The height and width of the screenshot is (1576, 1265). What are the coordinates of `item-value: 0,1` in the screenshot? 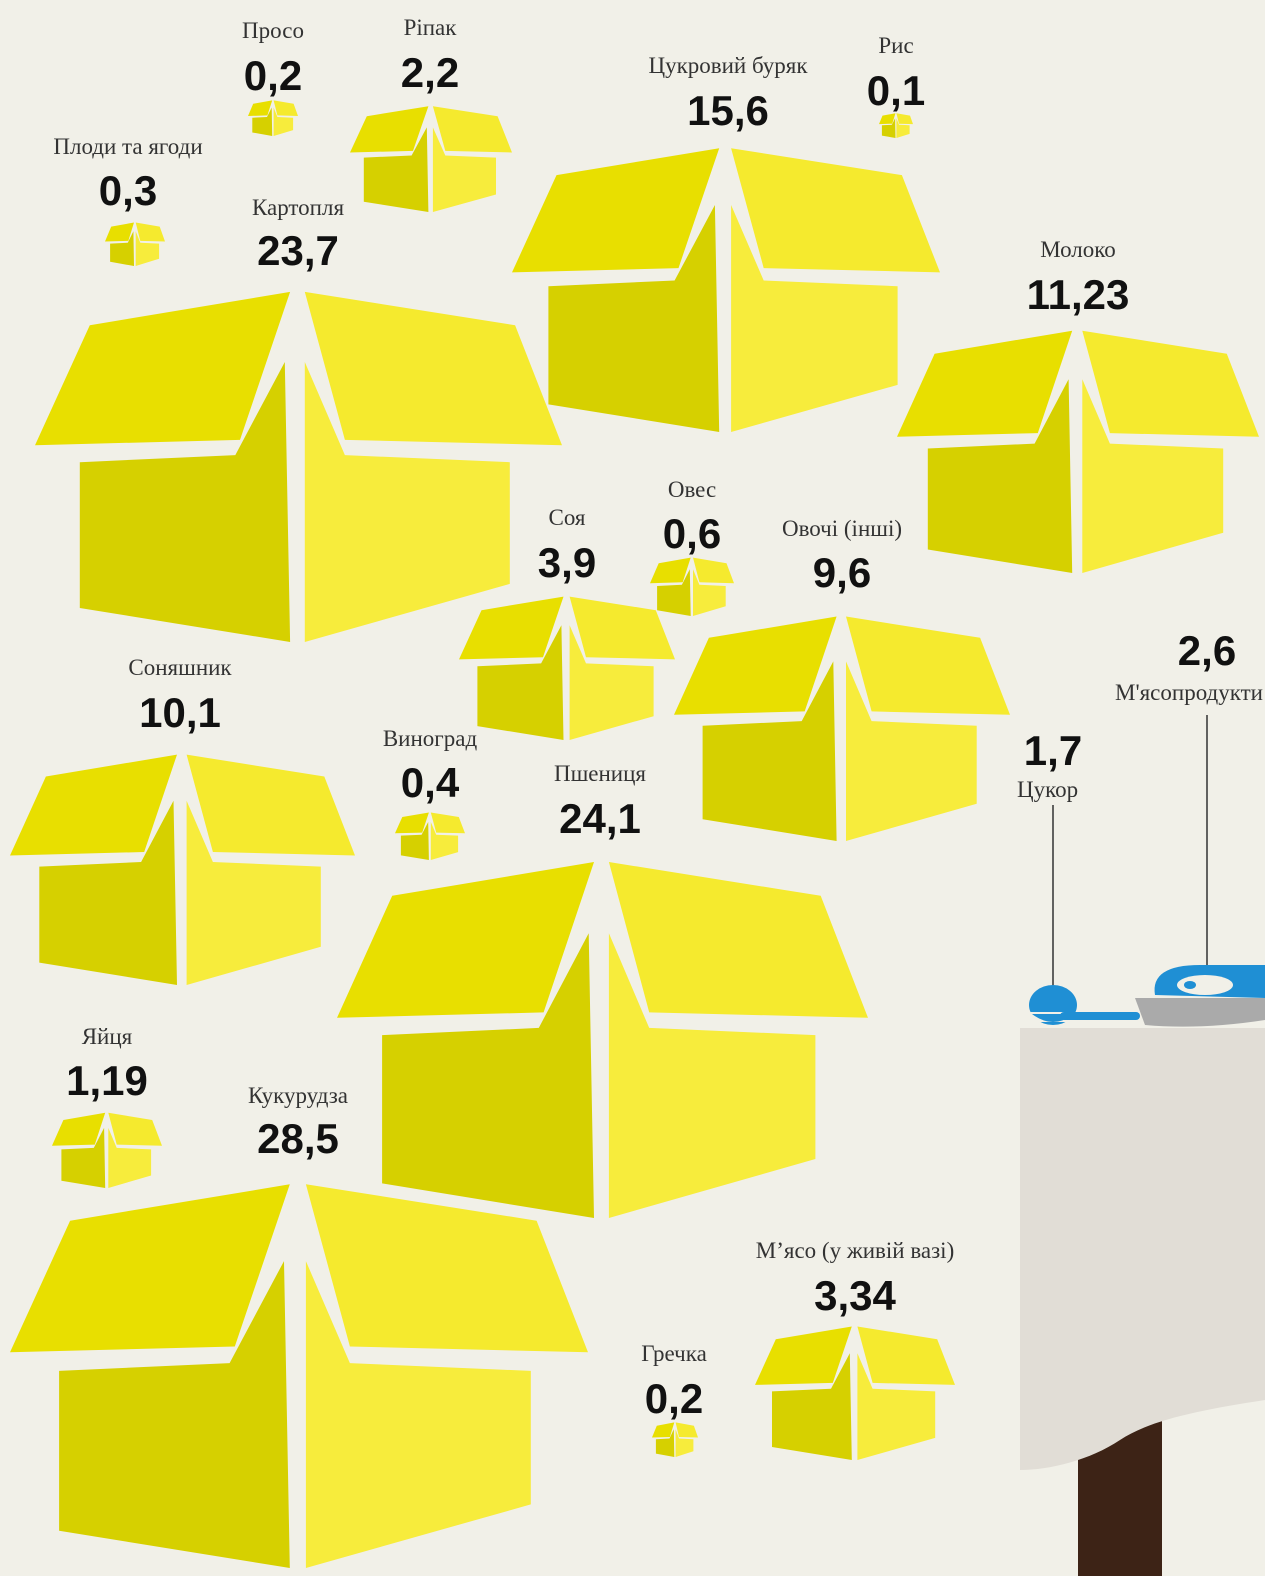 It's located at (896, 90).